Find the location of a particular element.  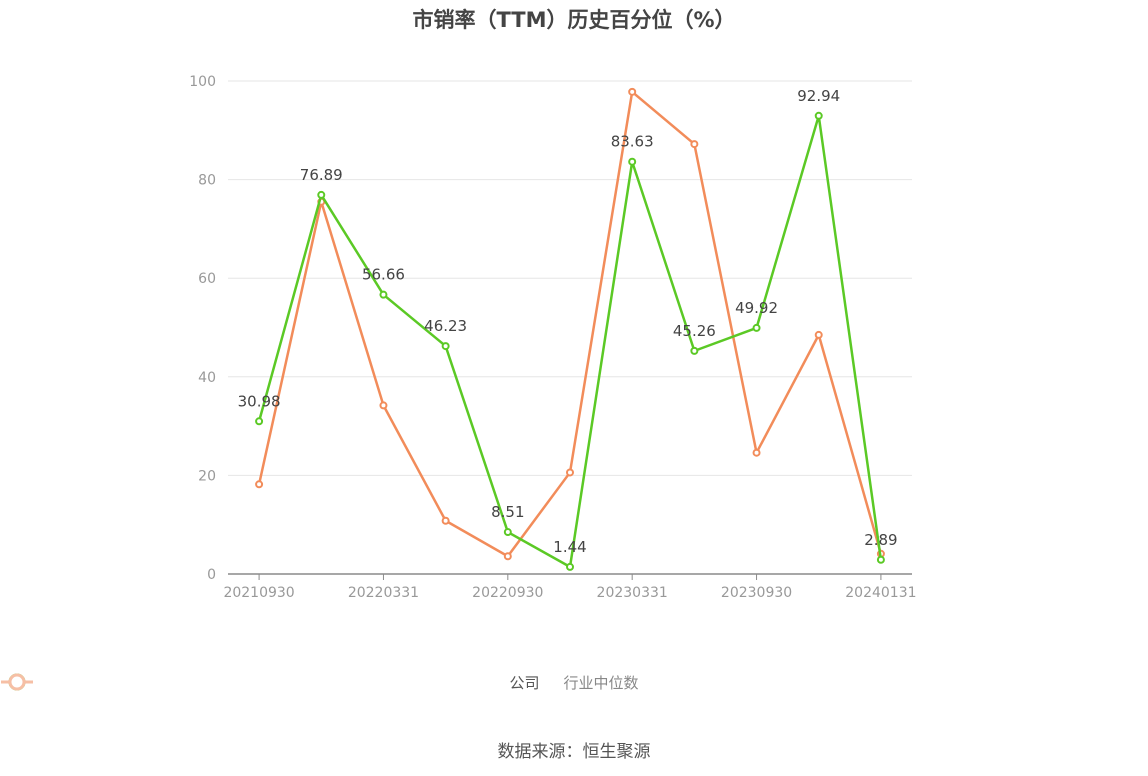

data-label: 1.44 is located at coordinates (569, 547).